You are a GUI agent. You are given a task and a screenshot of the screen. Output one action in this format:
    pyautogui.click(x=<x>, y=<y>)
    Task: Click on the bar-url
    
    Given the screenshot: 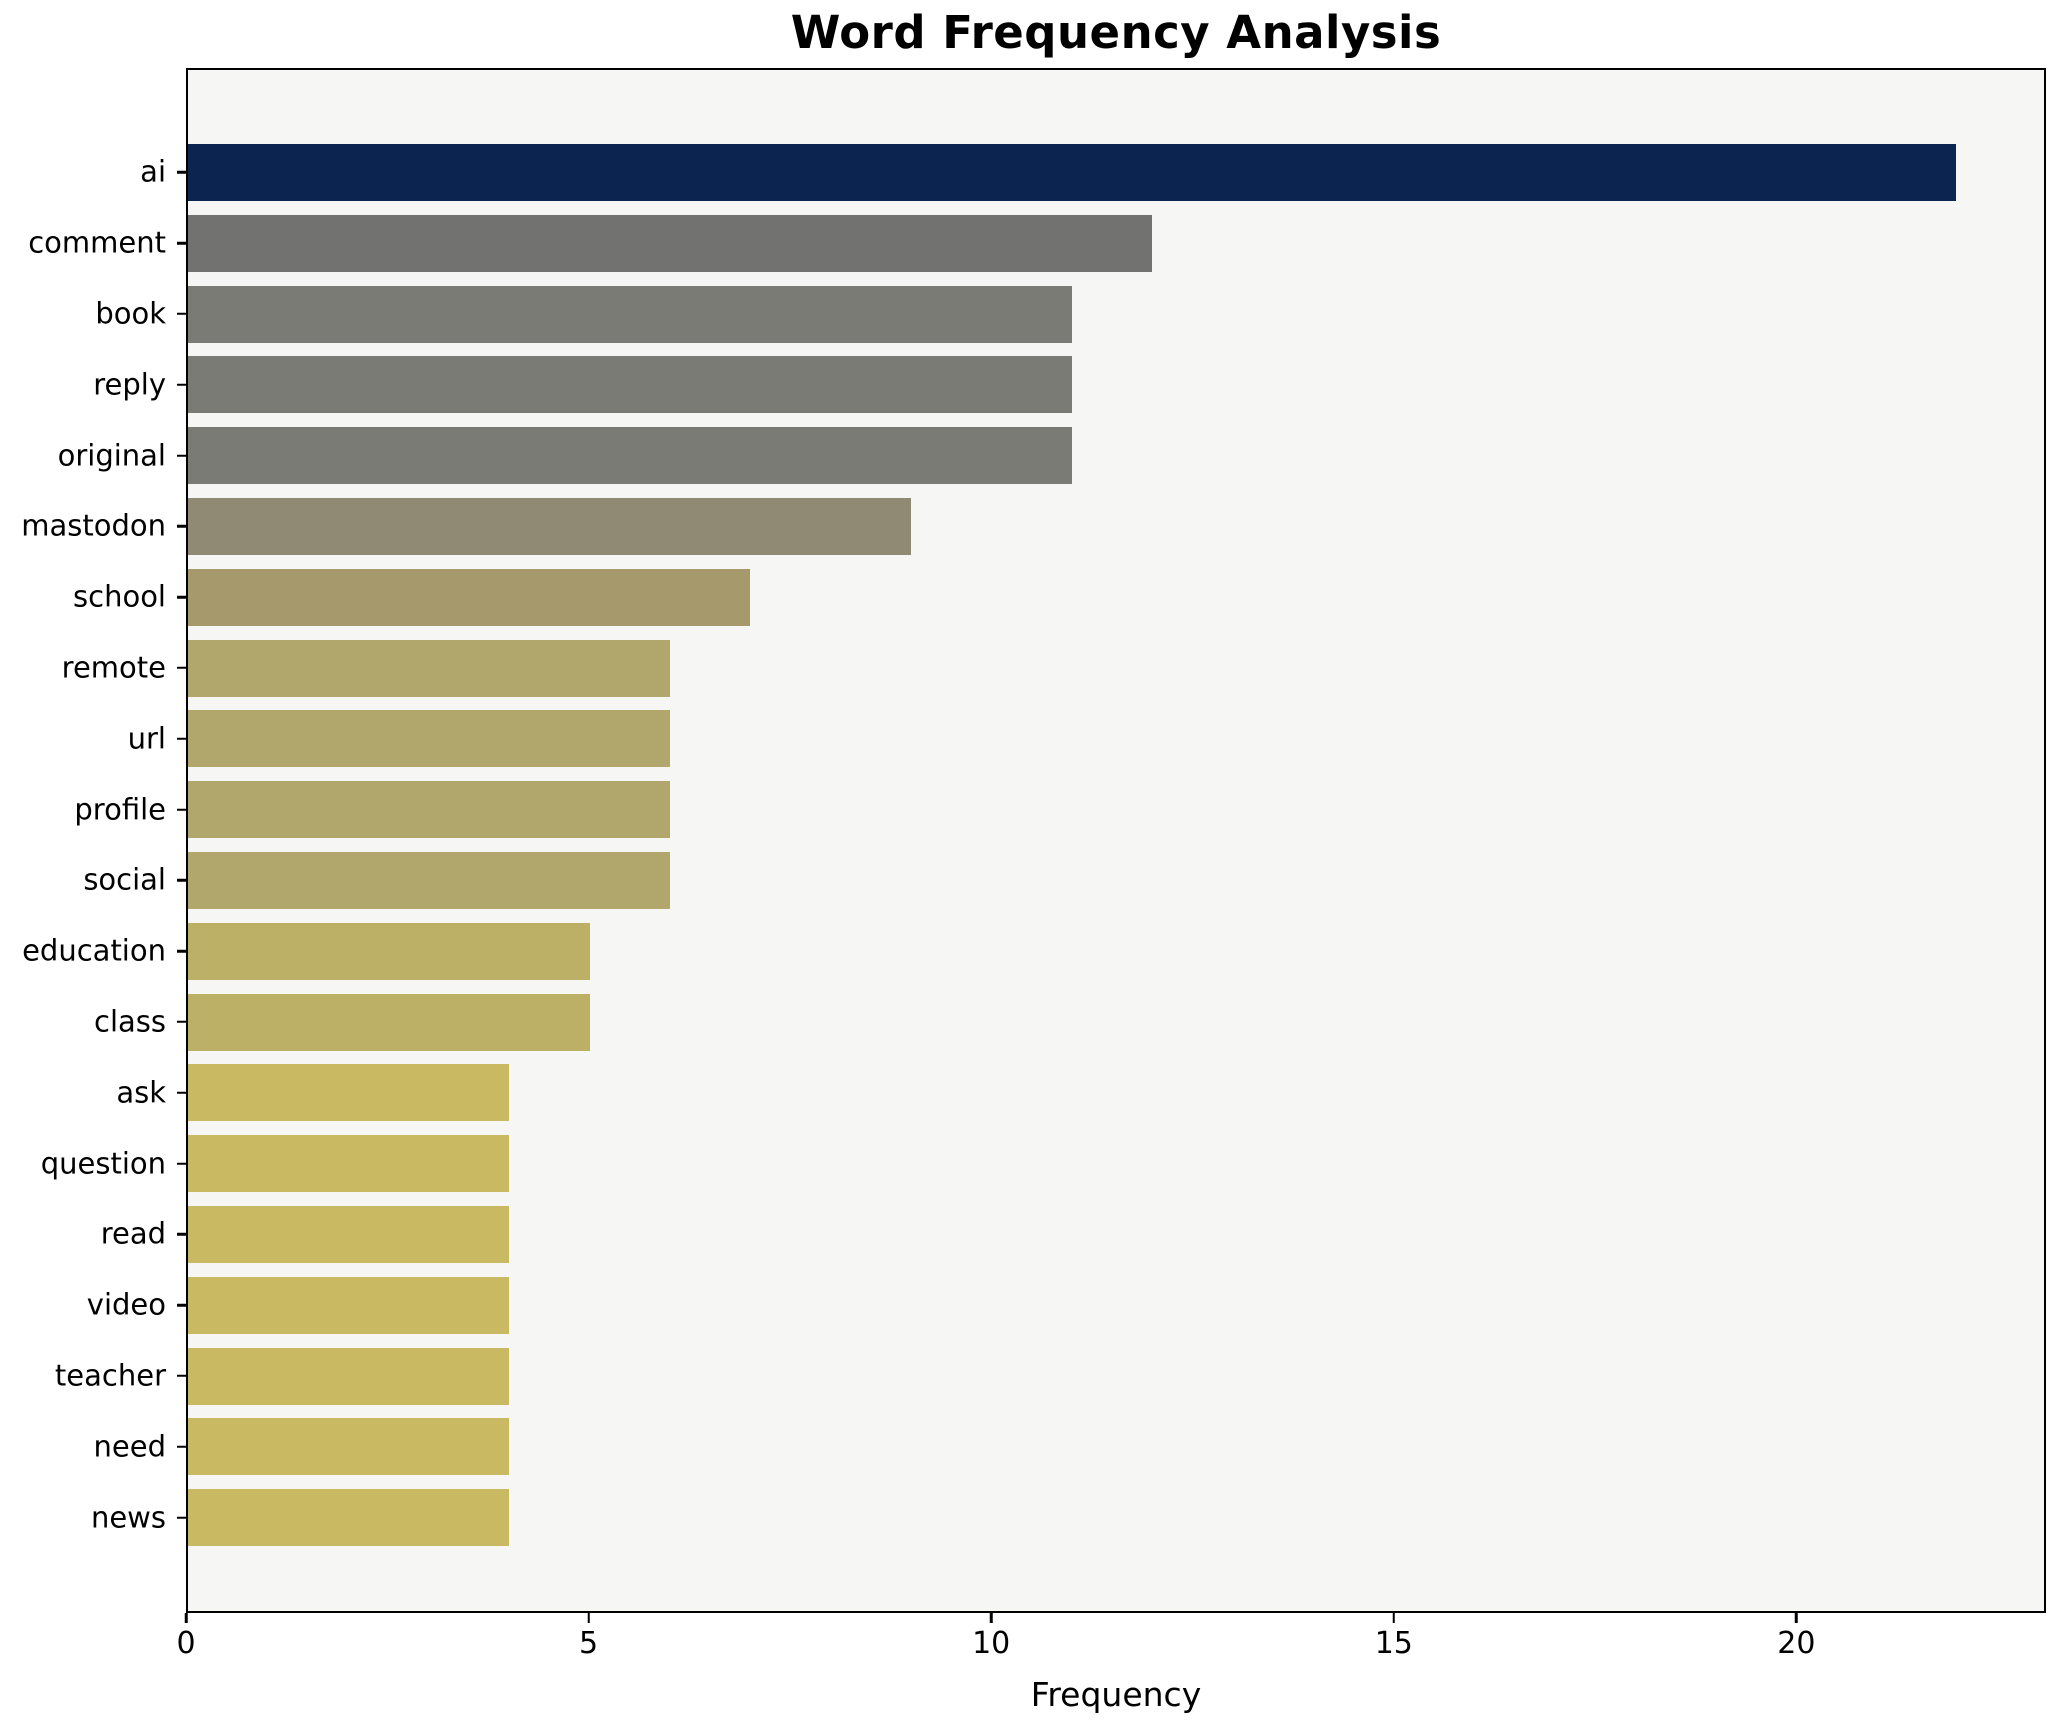 What is the action you would take?
    pyautogui.click(x=429, y=739)
    